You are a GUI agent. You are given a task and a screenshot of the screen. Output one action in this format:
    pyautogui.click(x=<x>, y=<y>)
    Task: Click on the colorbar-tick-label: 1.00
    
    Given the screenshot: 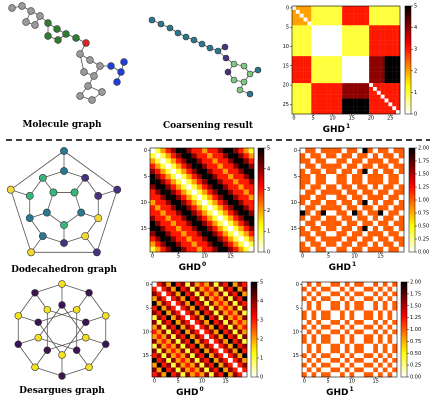 What is the action you would take?
    pyautogui.click(x=415, y=330)
    